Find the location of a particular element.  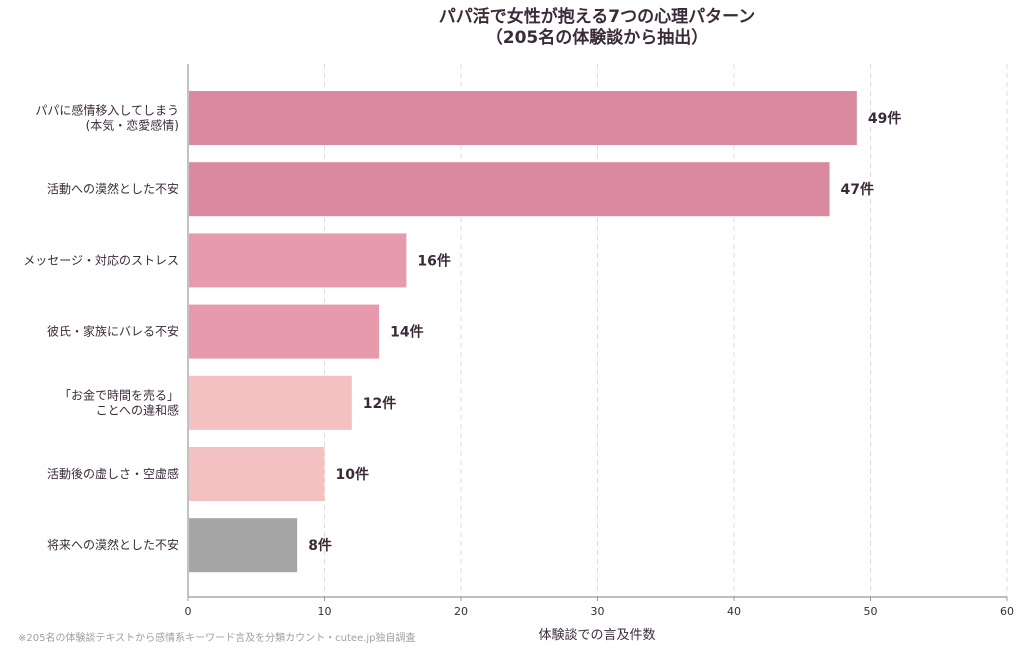

x-tick-label-30: 30 is located at coordinates (598, 611).